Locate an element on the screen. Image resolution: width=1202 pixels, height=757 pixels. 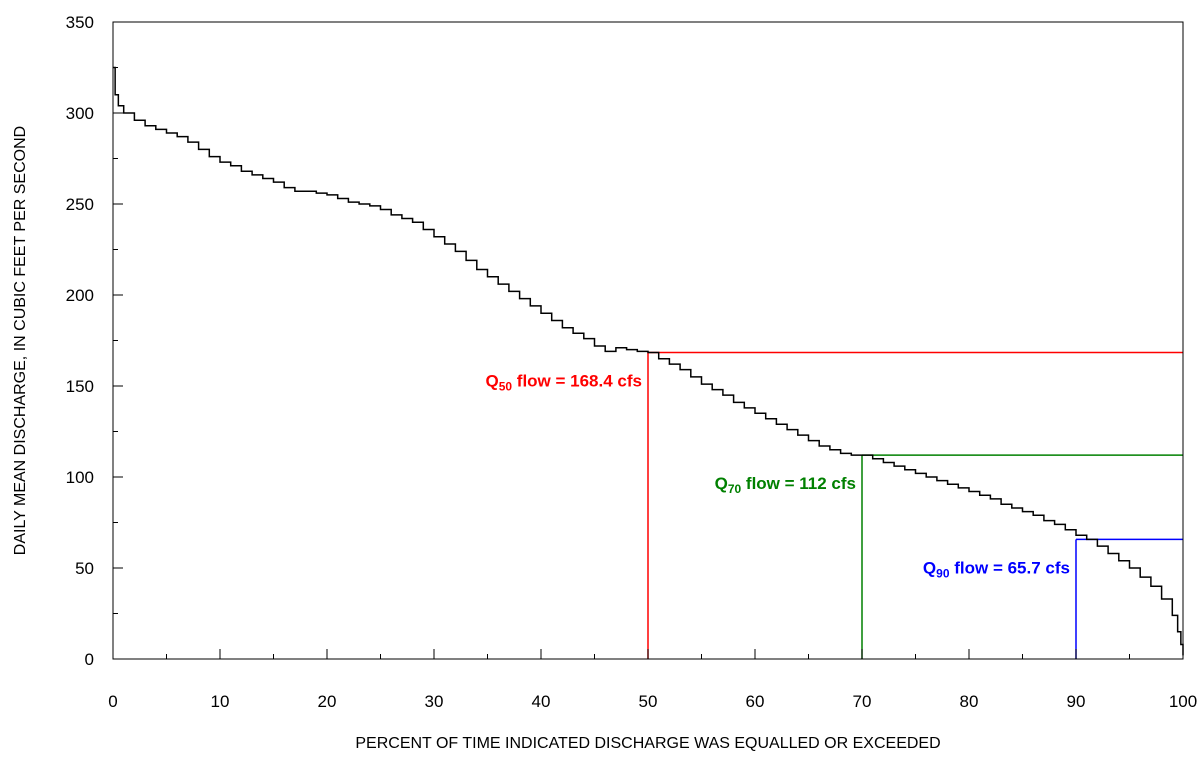
x-tick-label: 80 is located at coordinates (969, 701).